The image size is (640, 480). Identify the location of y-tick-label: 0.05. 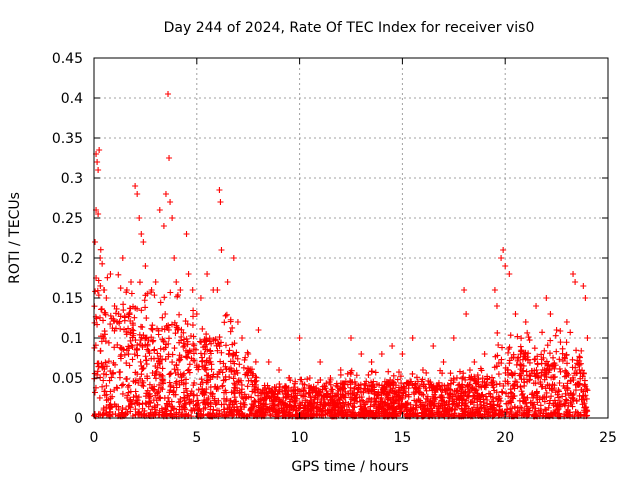
(67, 379).